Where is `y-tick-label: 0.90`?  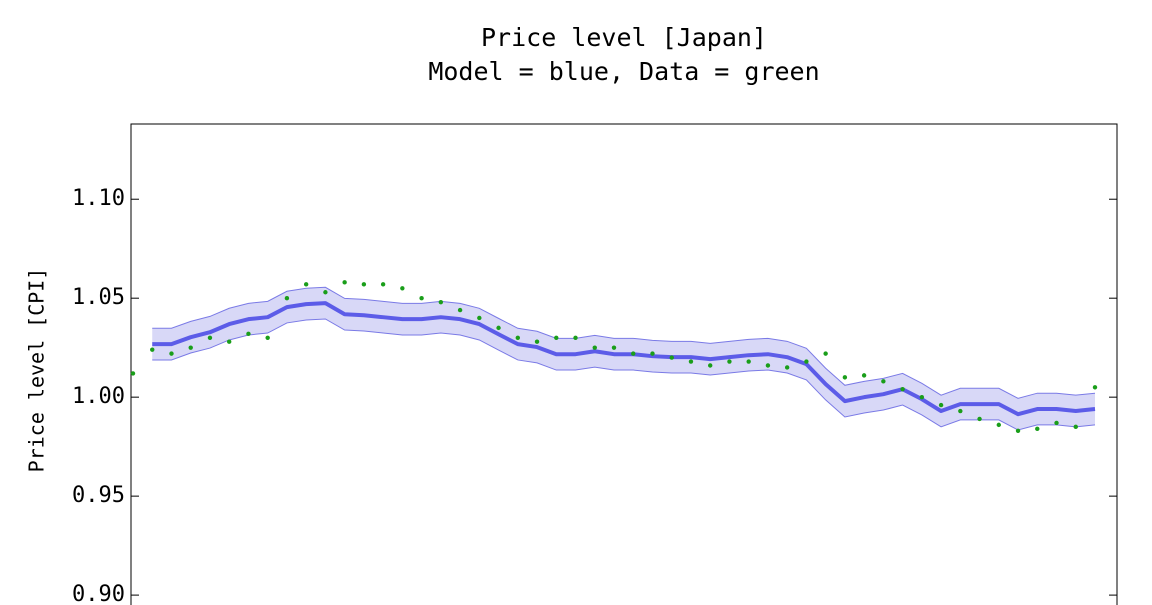
y-tick-label: 0.90 is located at coordinates (98, 593).